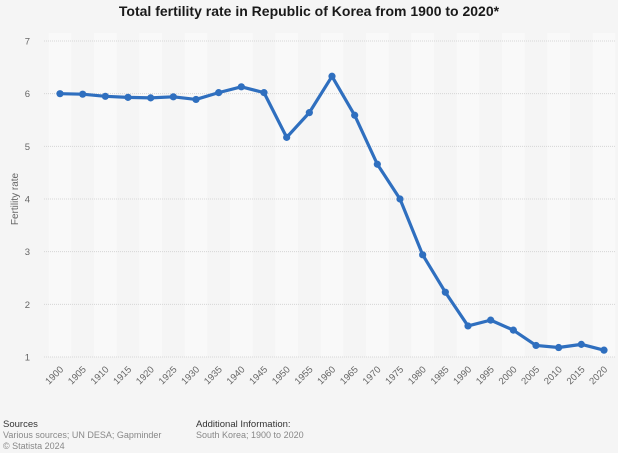  What do you see at coordinates (440, 375) in the screenshot?
I see `x-tick-label: 1985` at bounding box center [440, 375].